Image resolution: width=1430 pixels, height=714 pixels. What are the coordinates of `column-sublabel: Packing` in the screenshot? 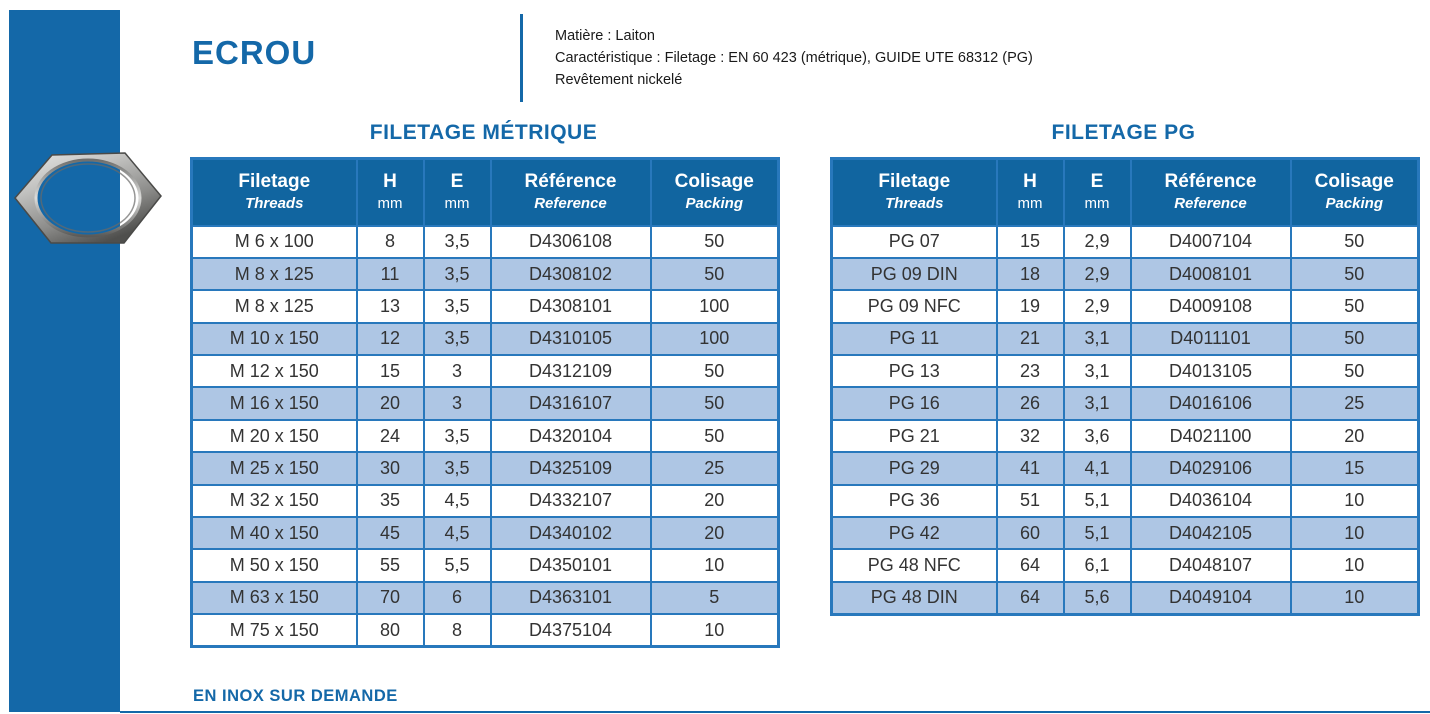 It's located at (1354, 204).